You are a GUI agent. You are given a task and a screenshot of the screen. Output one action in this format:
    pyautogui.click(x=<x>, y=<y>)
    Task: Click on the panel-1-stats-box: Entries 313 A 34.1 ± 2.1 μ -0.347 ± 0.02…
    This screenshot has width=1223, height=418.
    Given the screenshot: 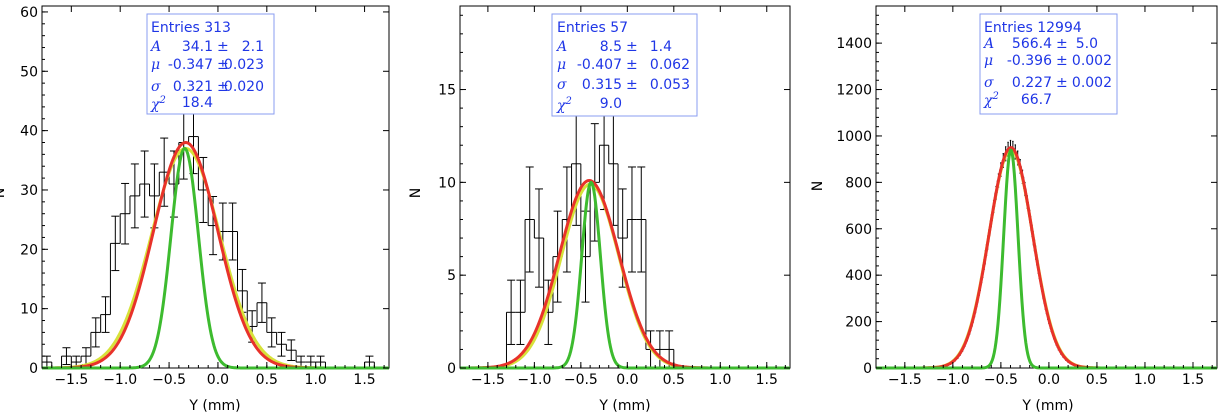 What is the action you would take?
    pyautogui.click(x=210, y=64)
    